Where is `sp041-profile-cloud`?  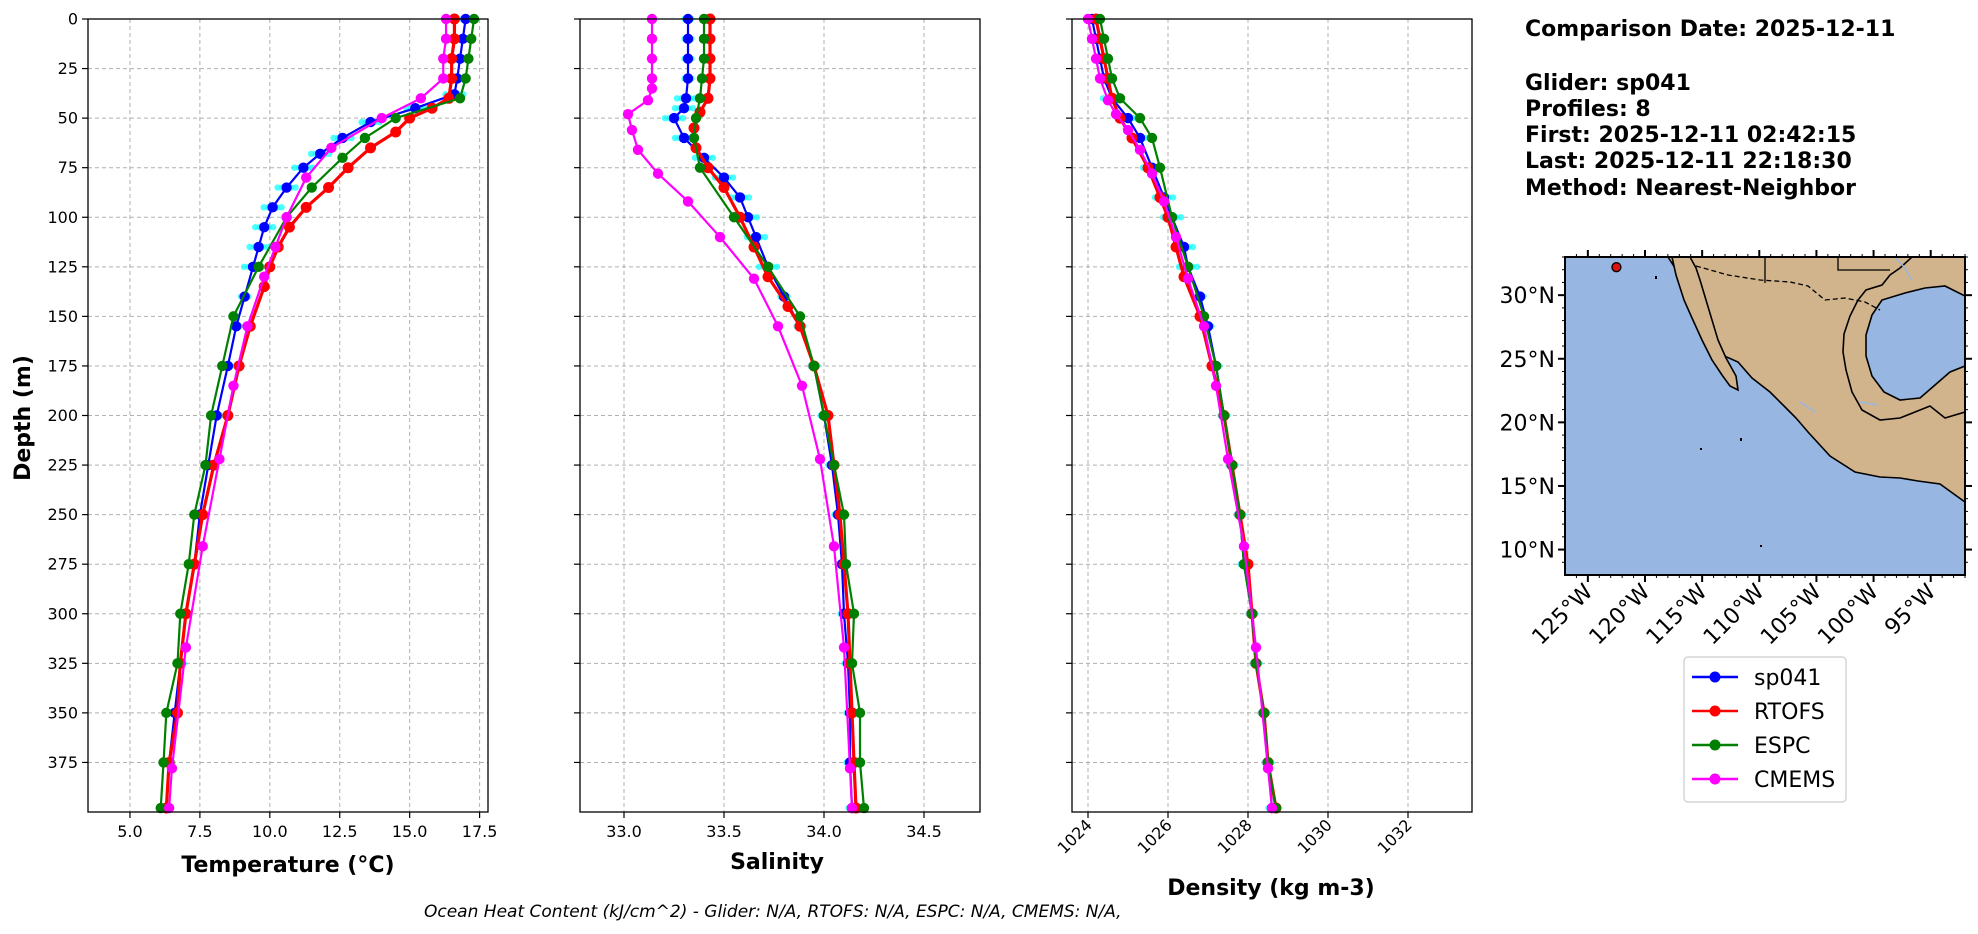
sp041-profile-cloud is located at coordinates (1182, 413).